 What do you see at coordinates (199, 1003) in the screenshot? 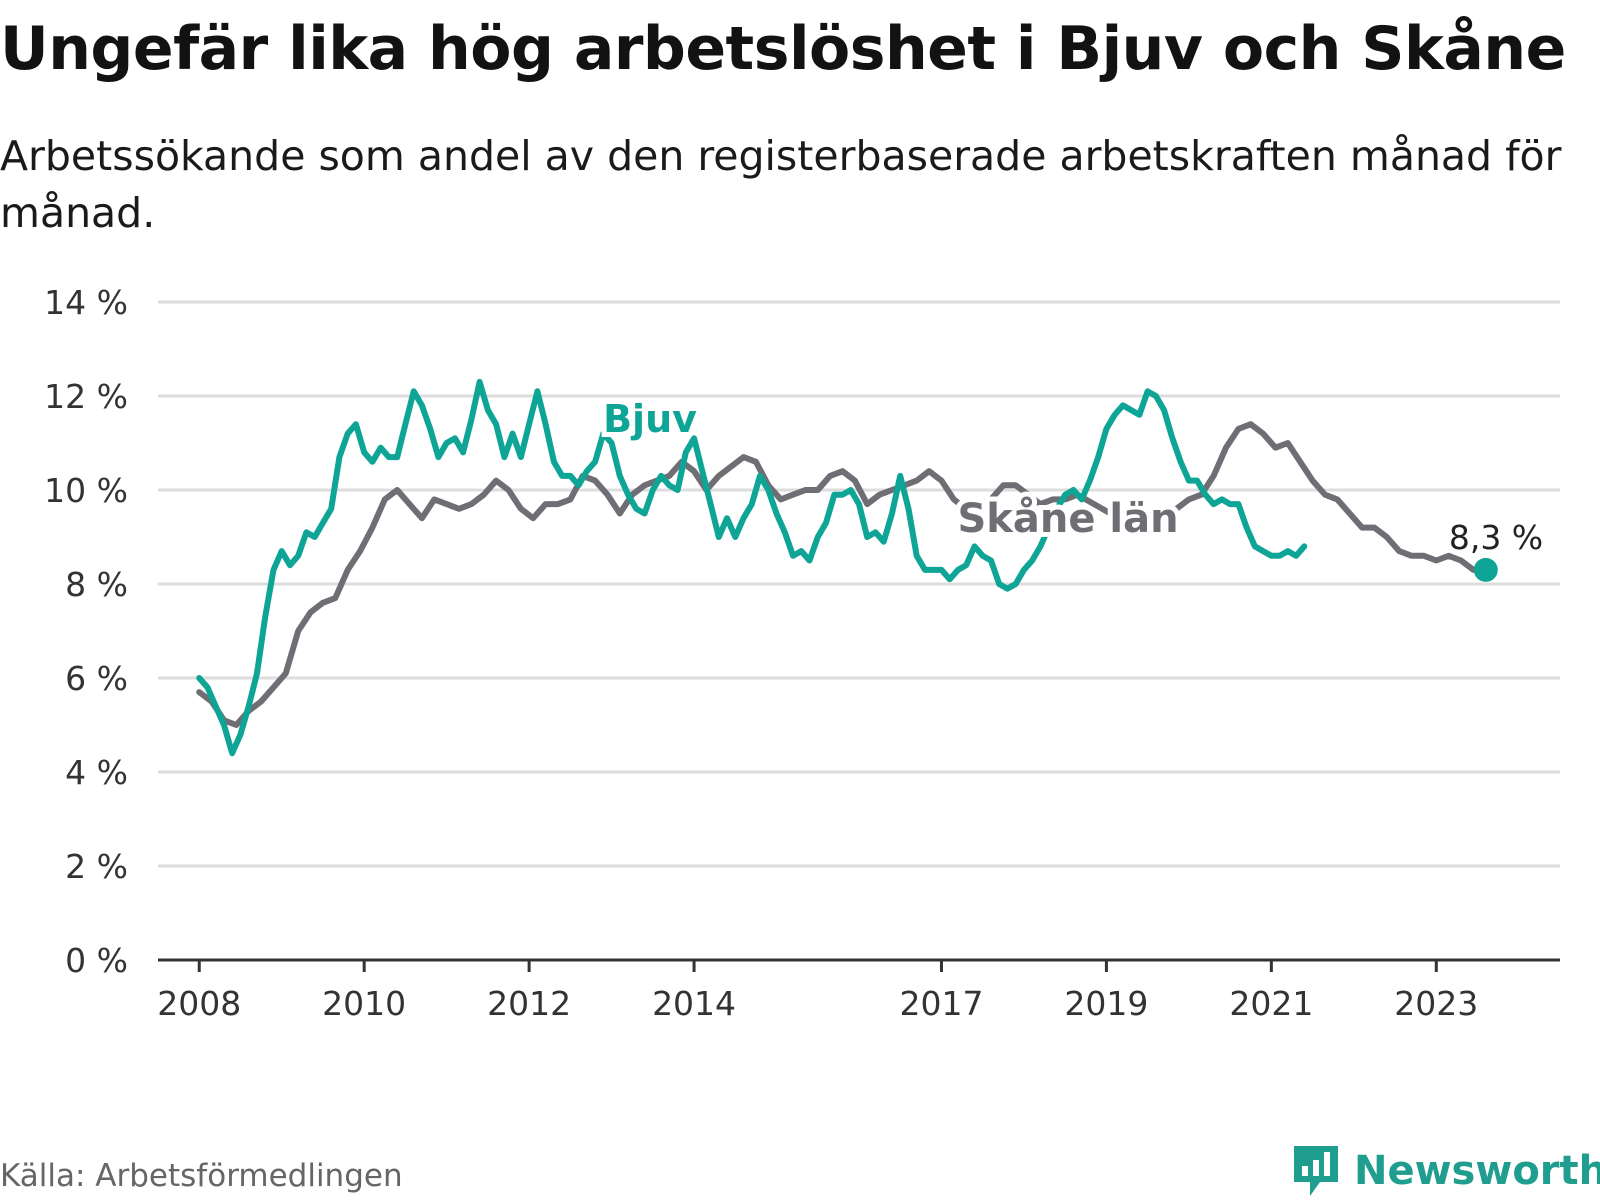
I see `x-tick-label: 2008` at bounding box center [199, 1003].